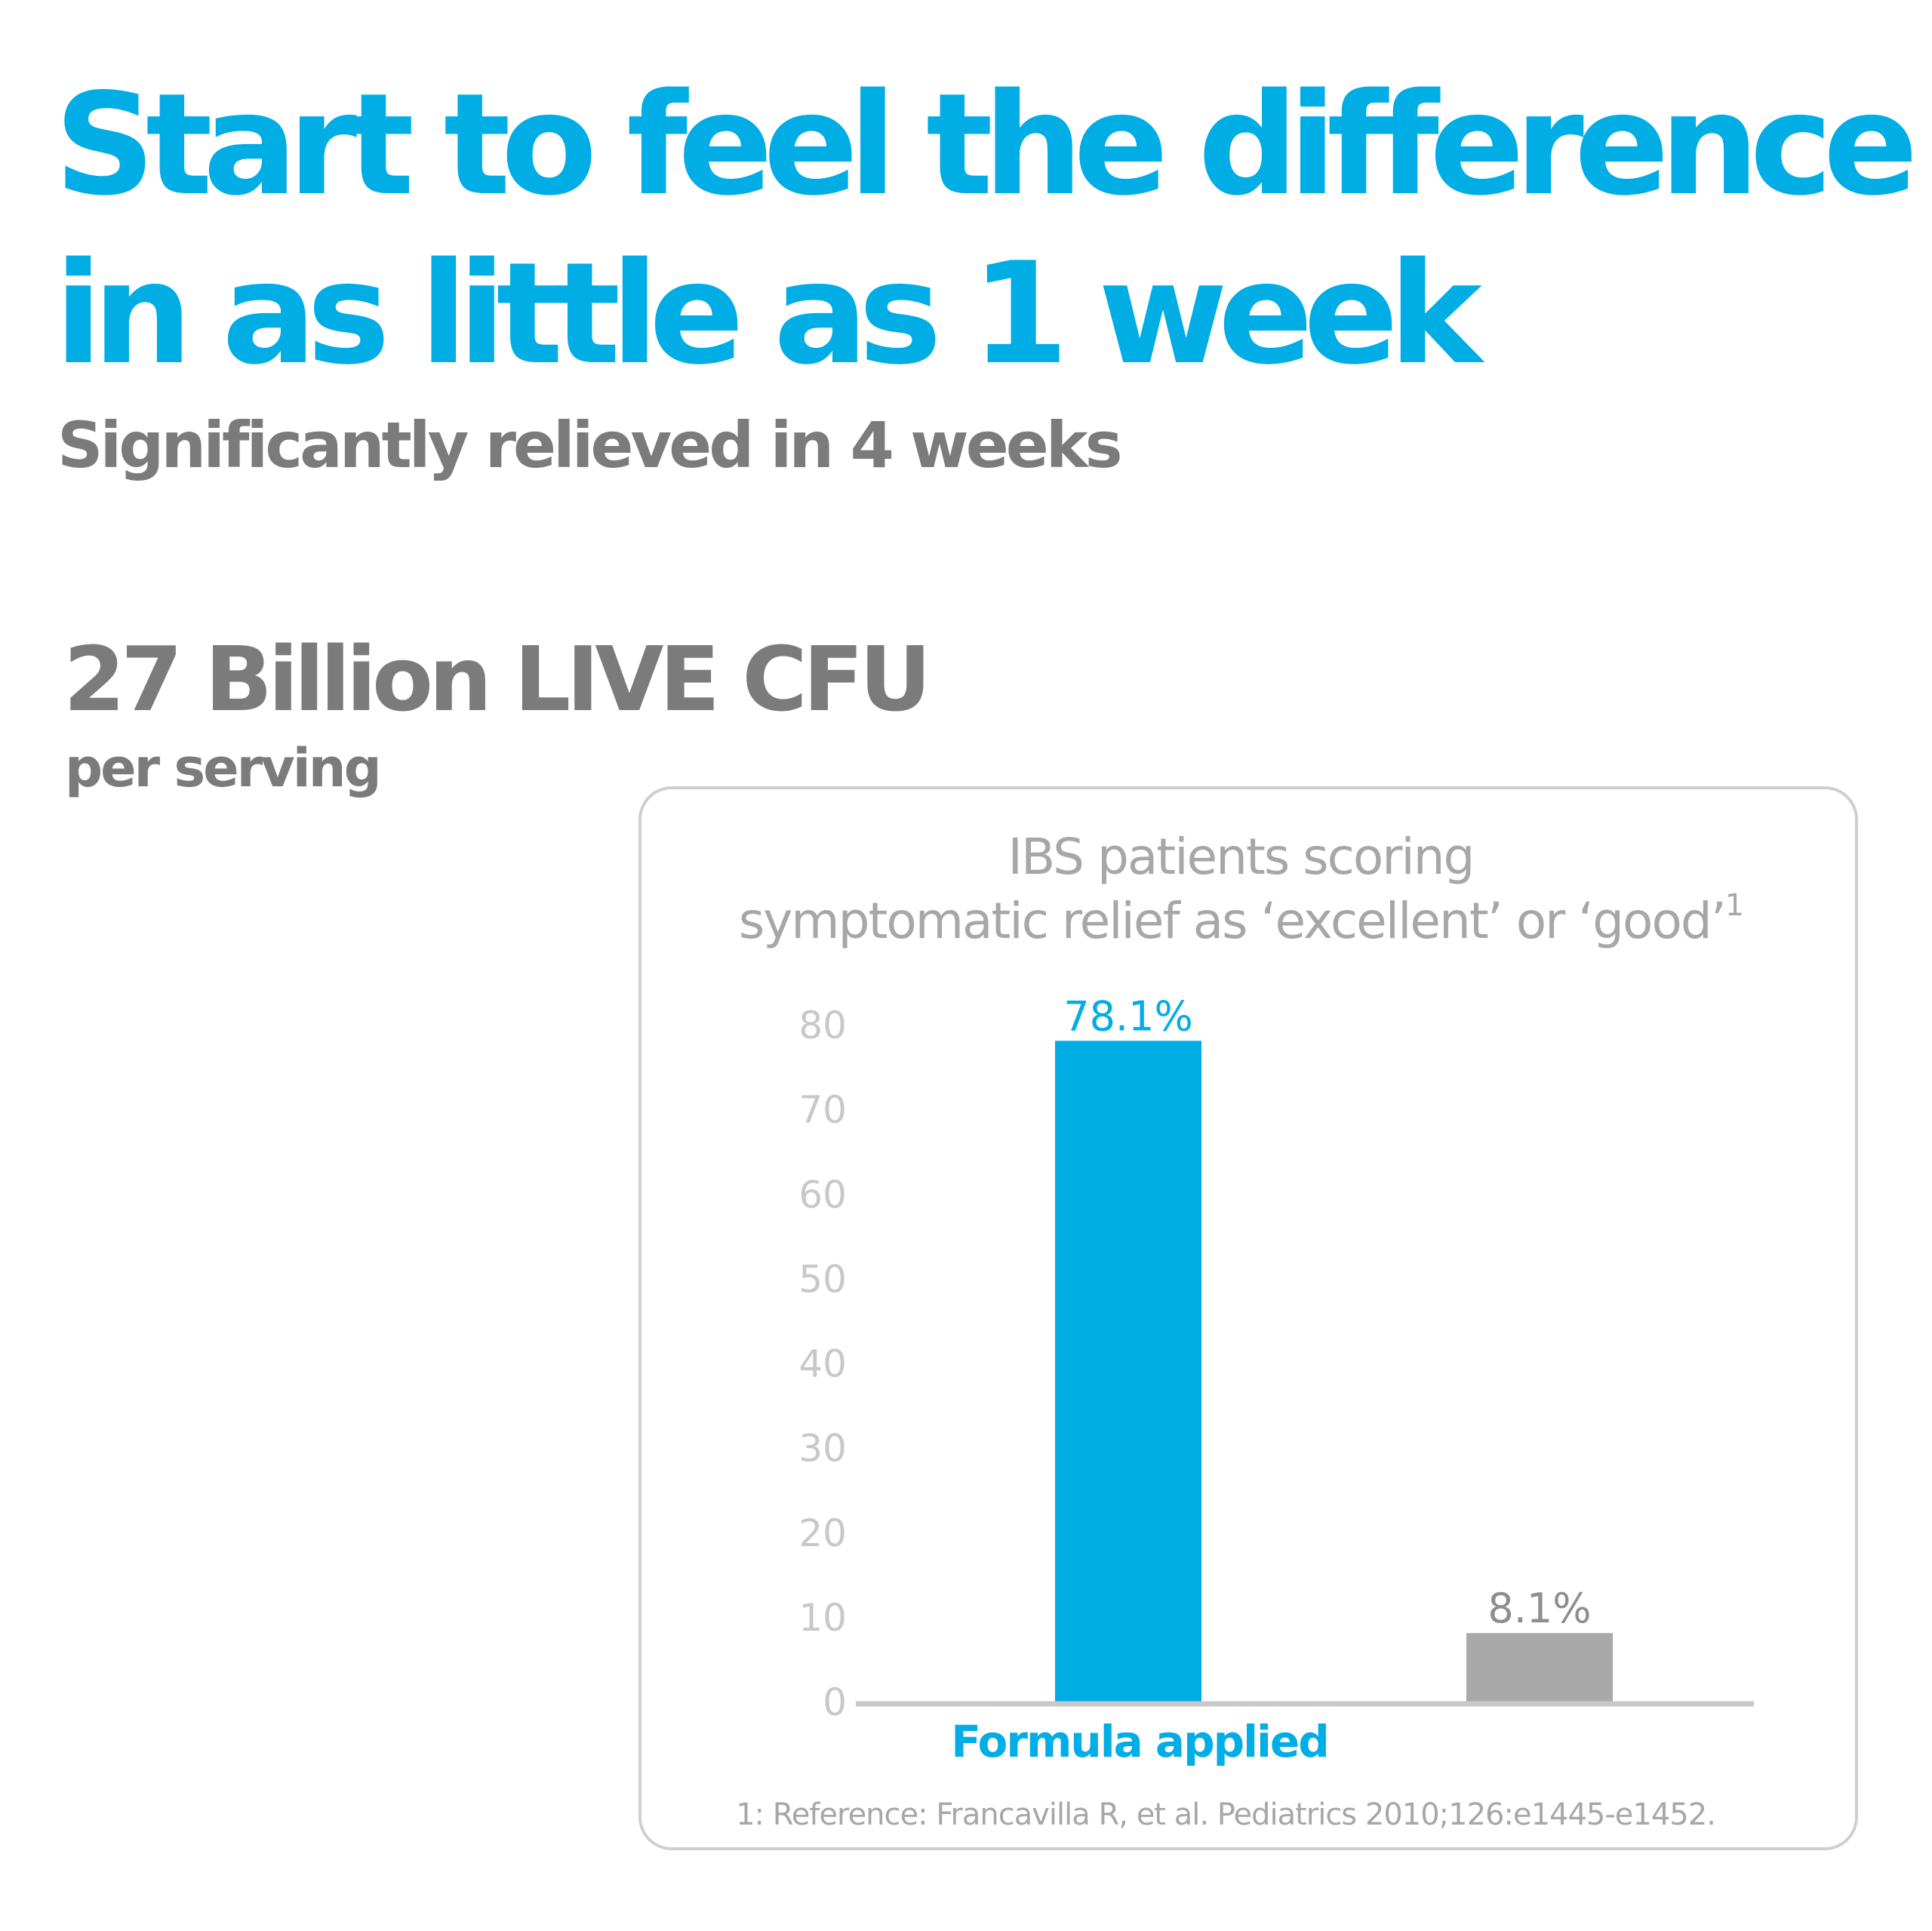 This screenshot has width=1932, height=1931. I want to click on y-tick-label-30: 30, so click(822, 1449).